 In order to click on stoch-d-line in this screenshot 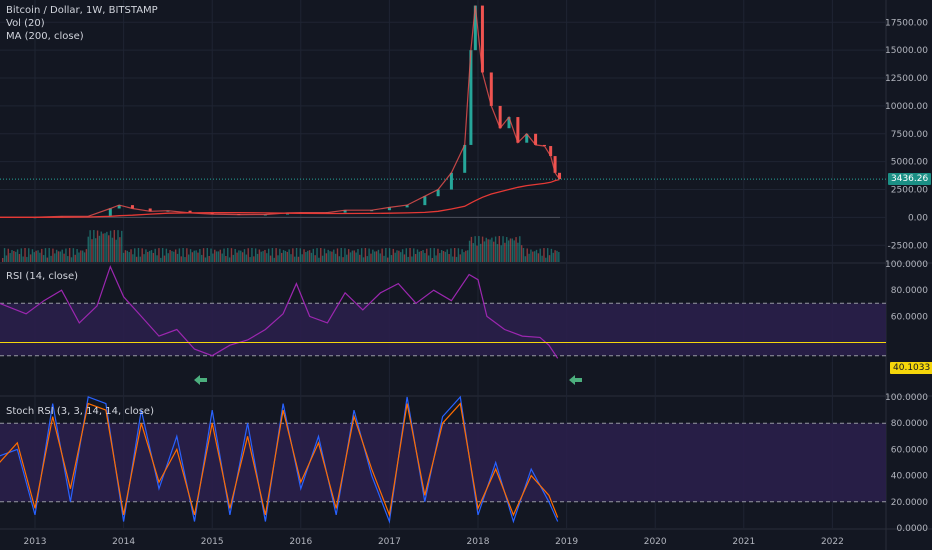, I will do `click(279, 460)`.